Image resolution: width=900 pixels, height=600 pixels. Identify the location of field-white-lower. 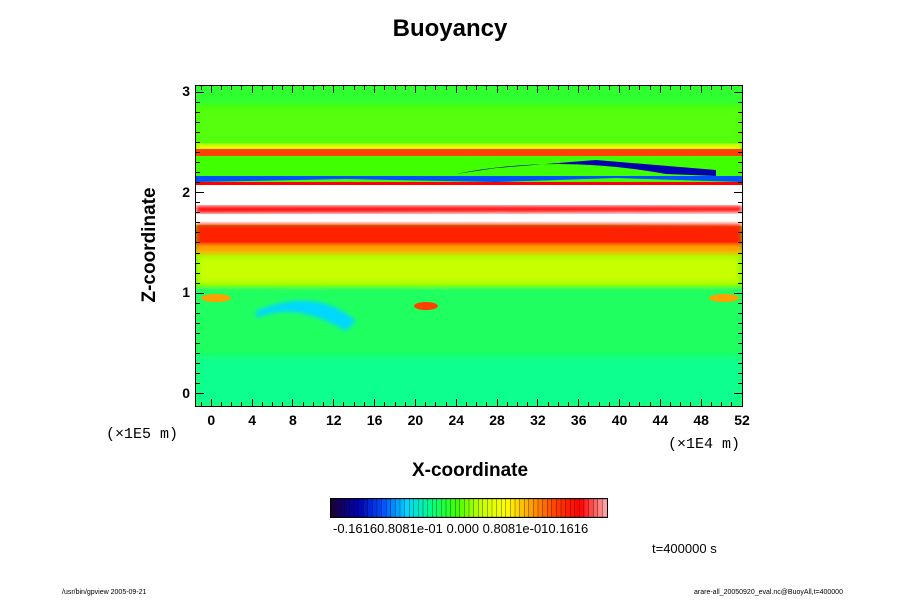
(469, 221).